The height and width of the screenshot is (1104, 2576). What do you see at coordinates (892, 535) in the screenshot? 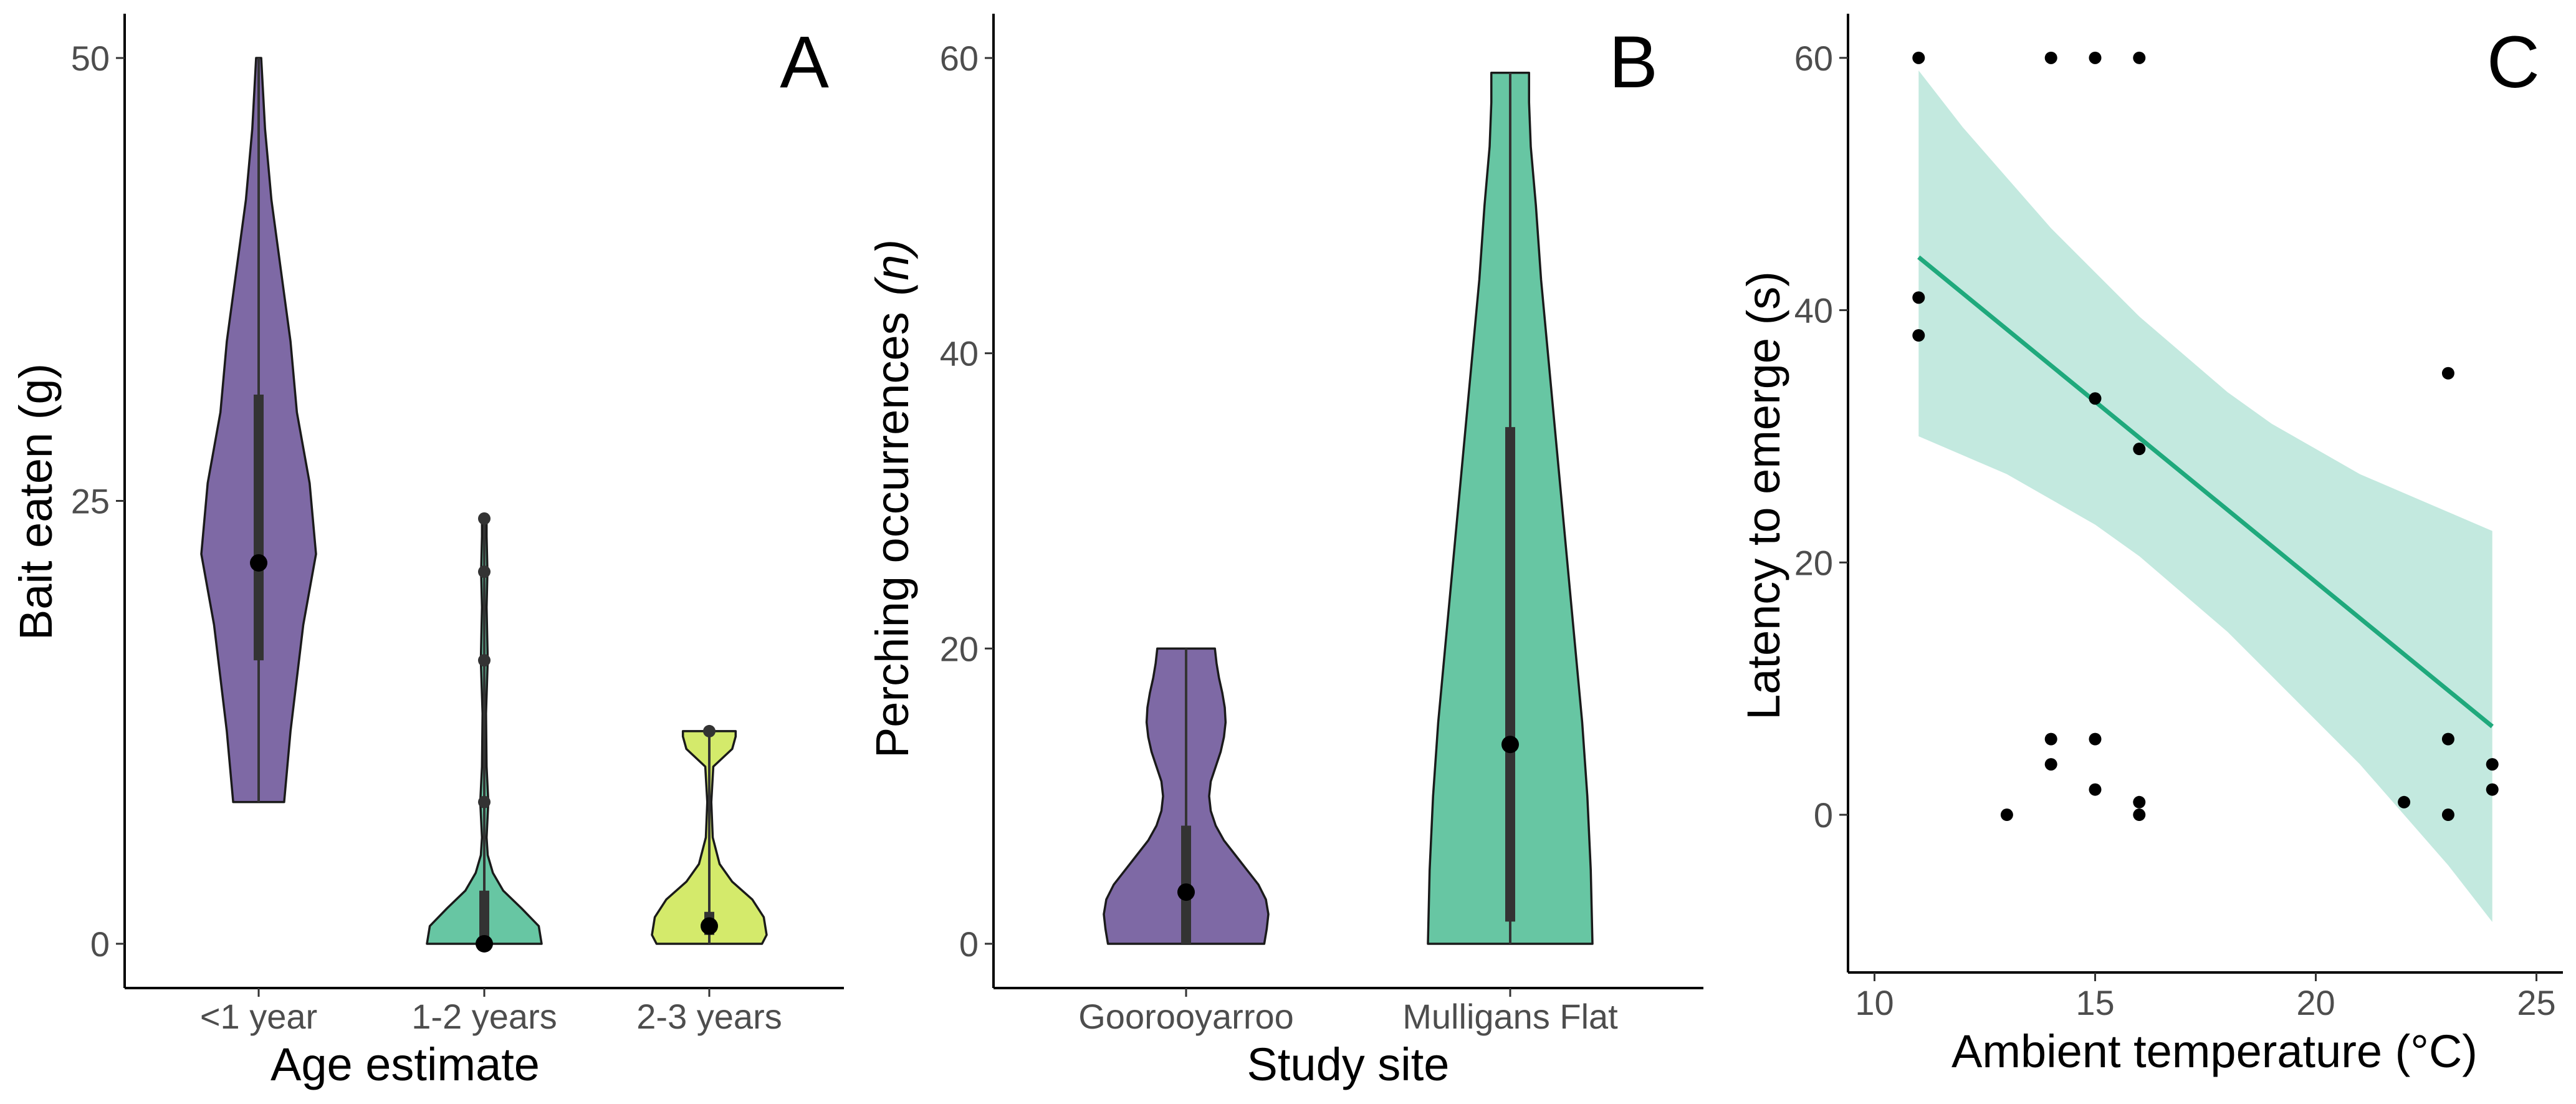
I see `panel-b-y-axis-title-main: Perching occurrences` at bounding box center [892, 535].